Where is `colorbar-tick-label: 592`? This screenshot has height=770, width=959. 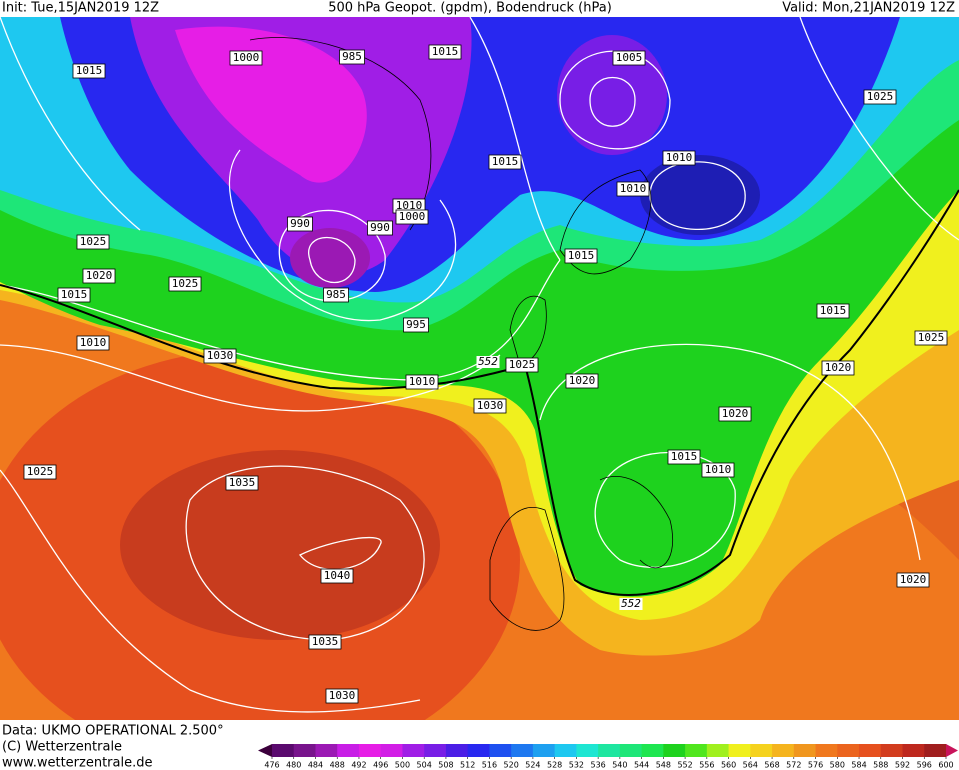
colorbar-tick-label: 592 is located at coordinates (902, 765).